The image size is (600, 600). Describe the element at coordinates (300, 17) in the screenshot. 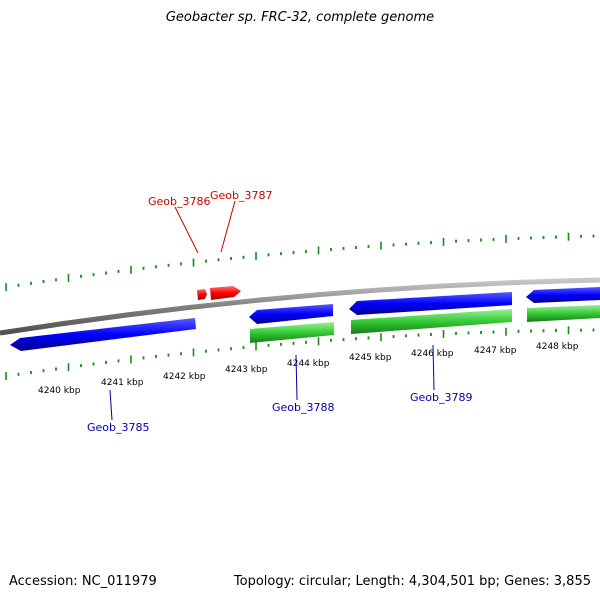

I see `genome-title: Geobacter sp. FRC-32, complete genome` at that location.